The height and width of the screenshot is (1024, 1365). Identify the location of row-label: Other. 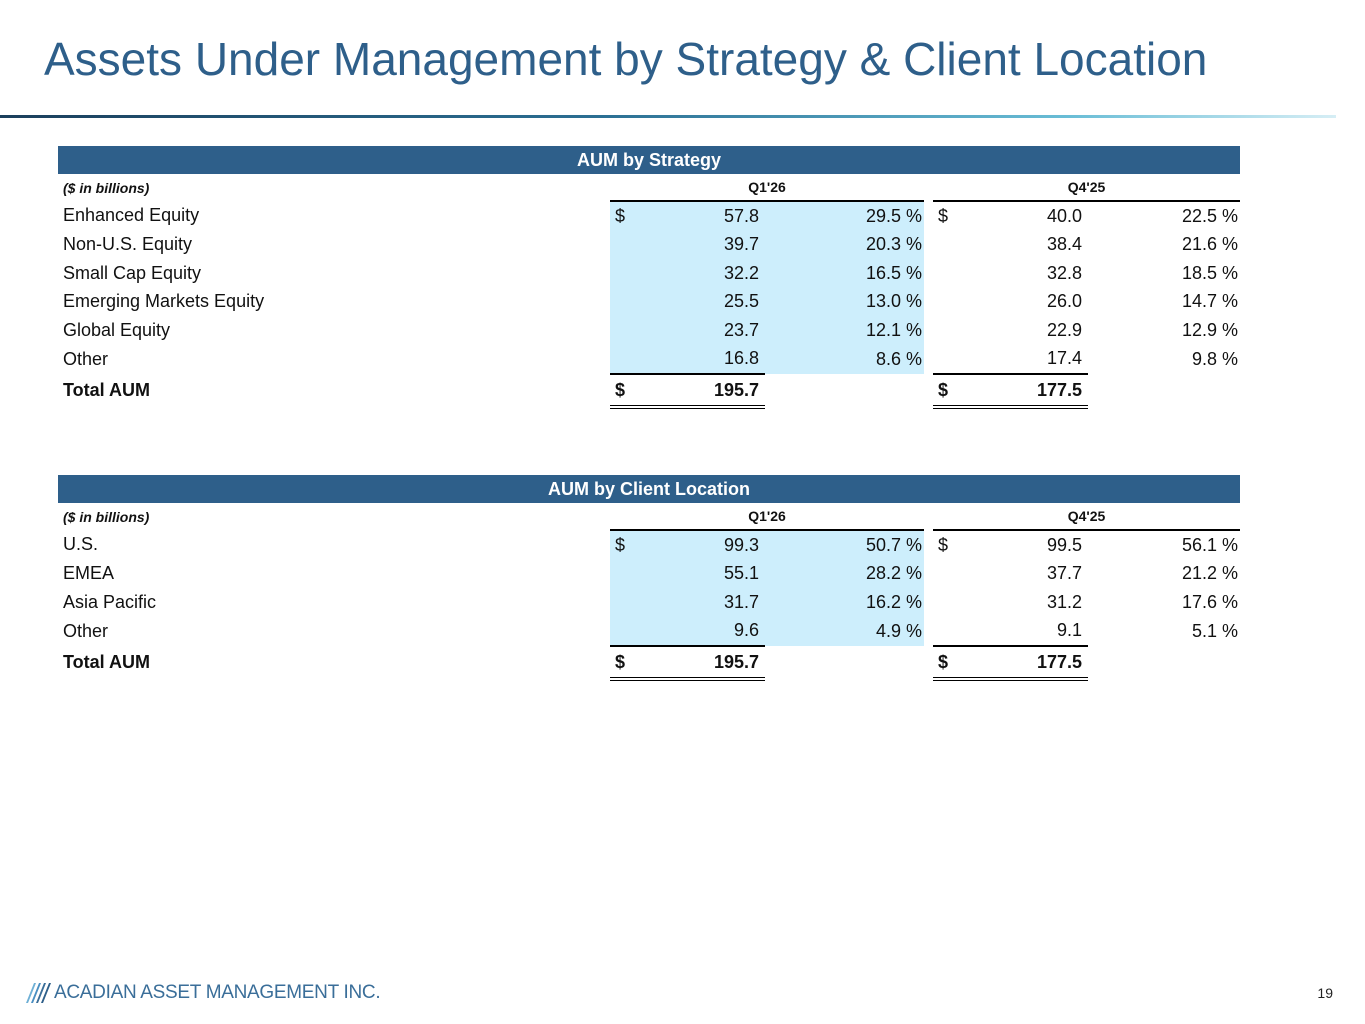
(86, 630).